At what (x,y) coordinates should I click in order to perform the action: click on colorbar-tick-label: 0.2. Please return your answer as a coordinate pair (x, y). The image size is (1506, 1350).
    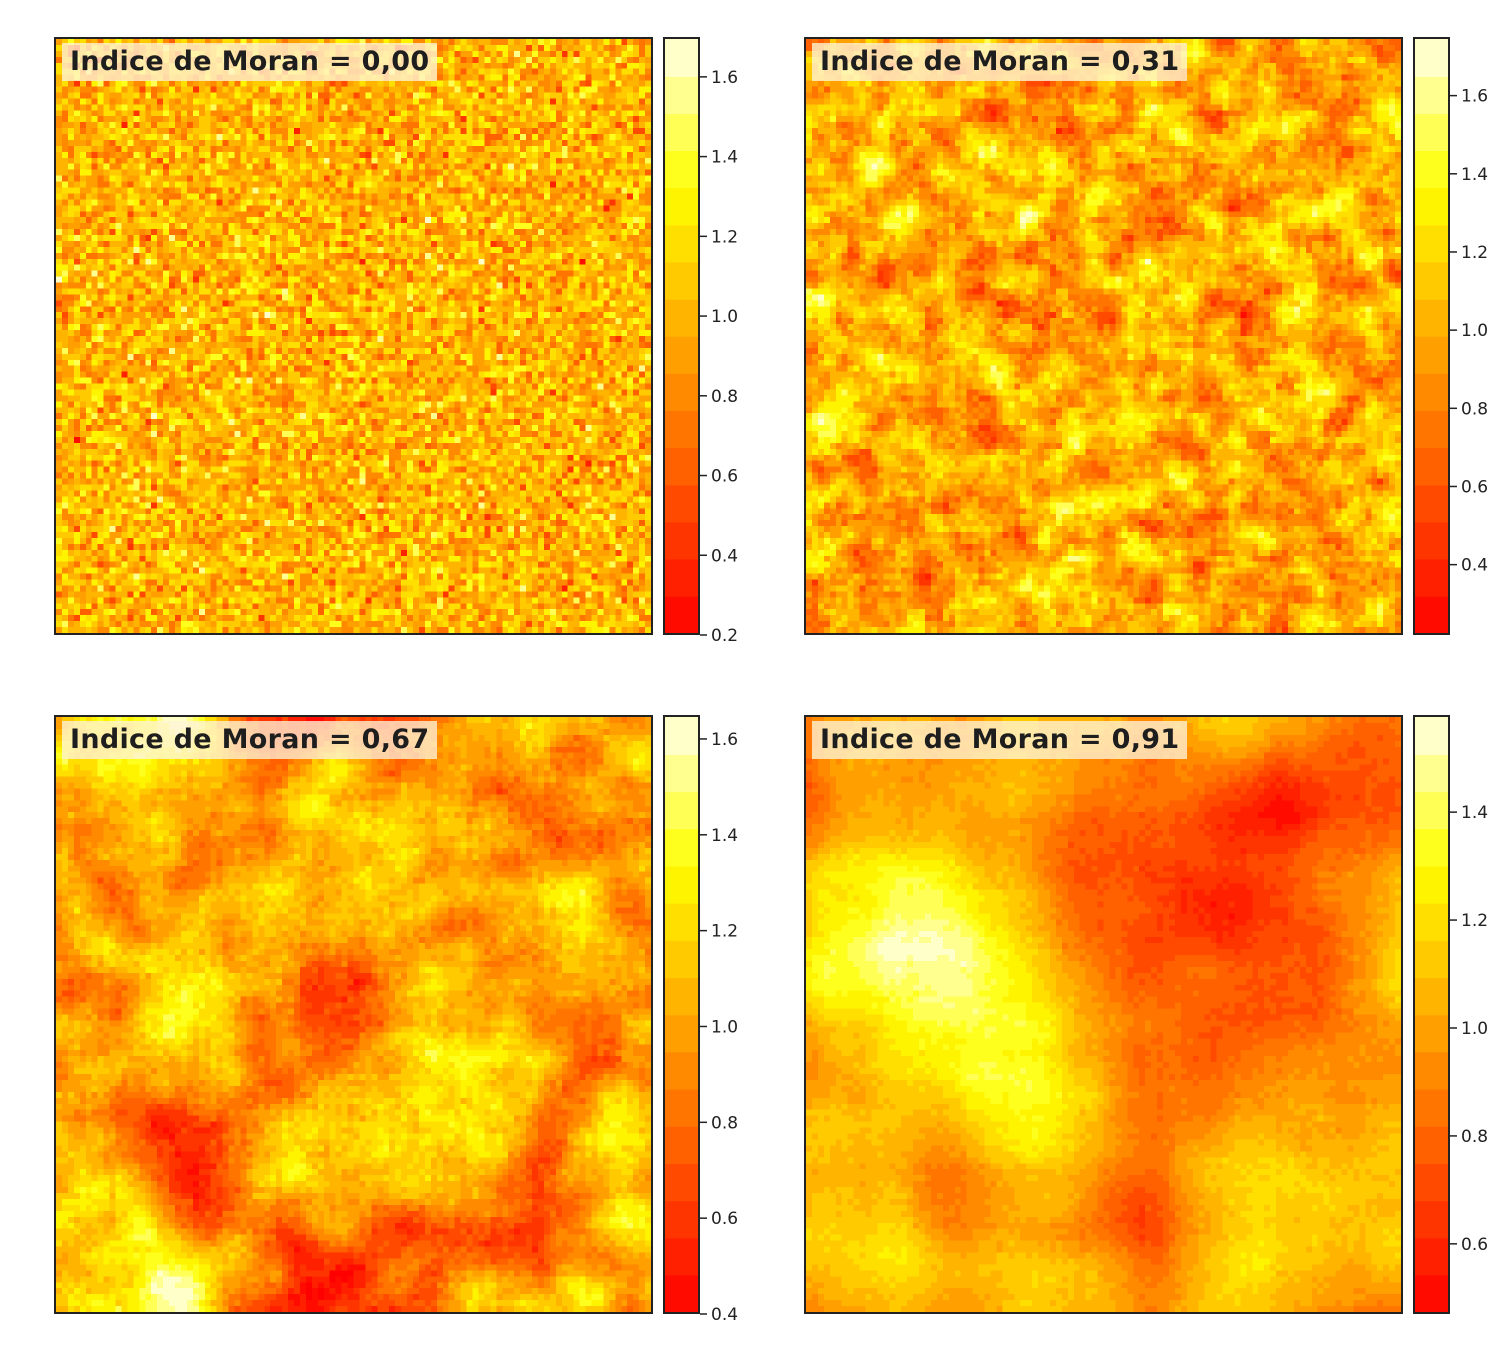
    Looking at the image, I should click on (724, 636).